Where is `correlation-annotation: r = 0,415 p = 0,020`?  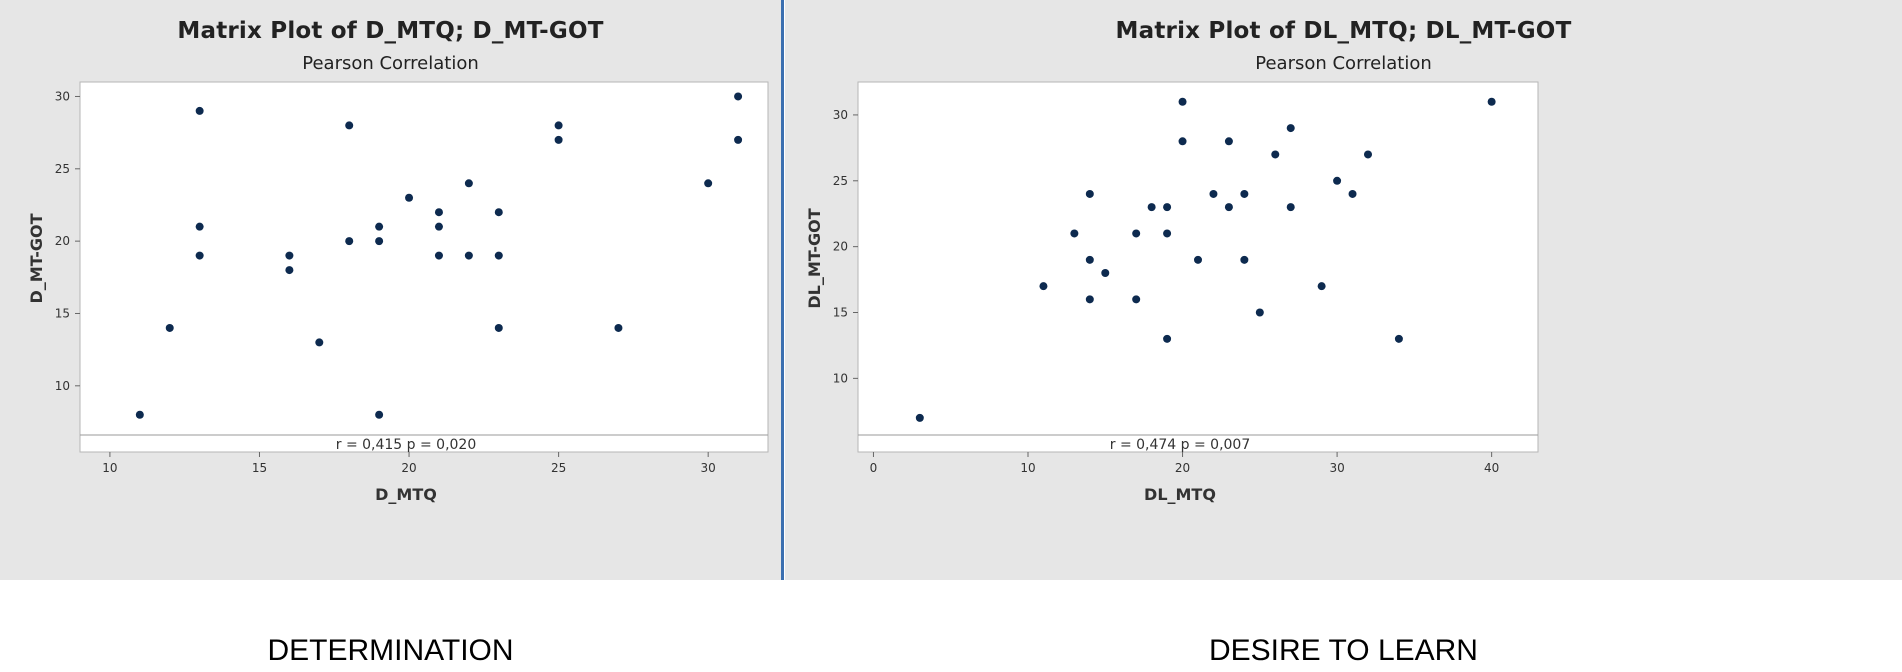
correlation-annotation: r = 0,415 p = 0,020 is located at coordinates (406, 445).